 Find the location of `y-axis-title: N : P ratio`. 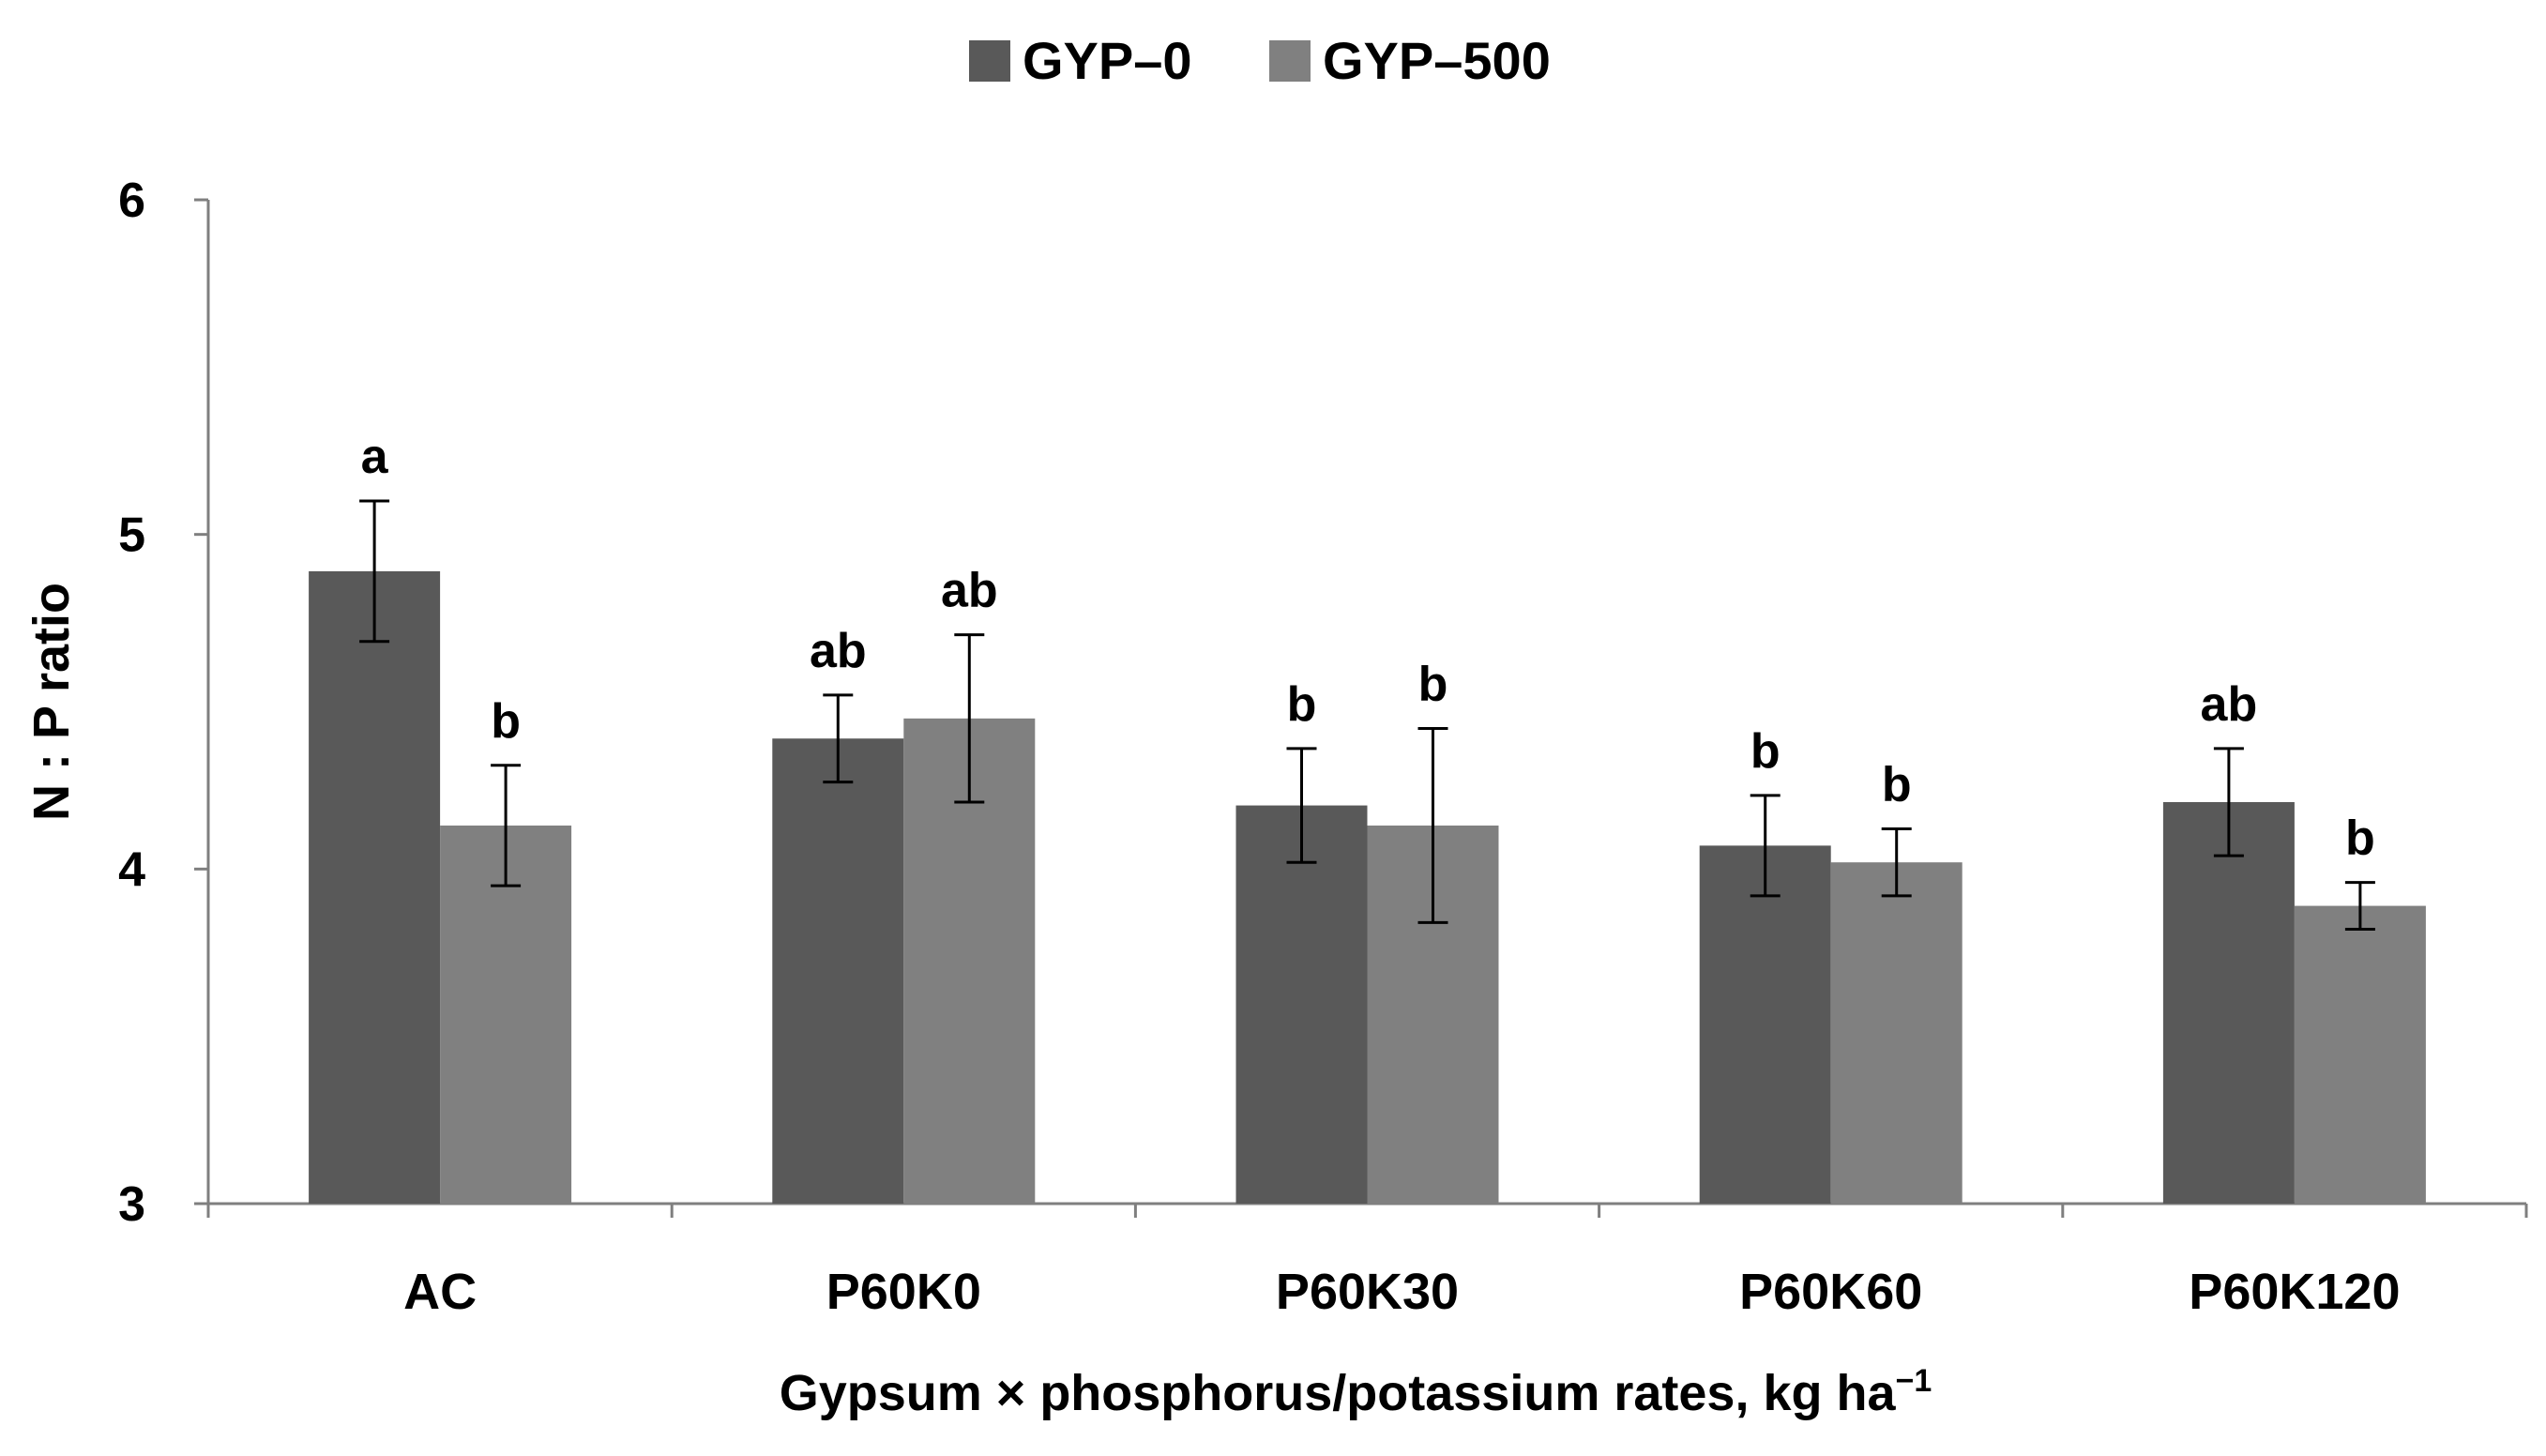

y-axis-title: N : P ratio is located at coordinates (51, 702).